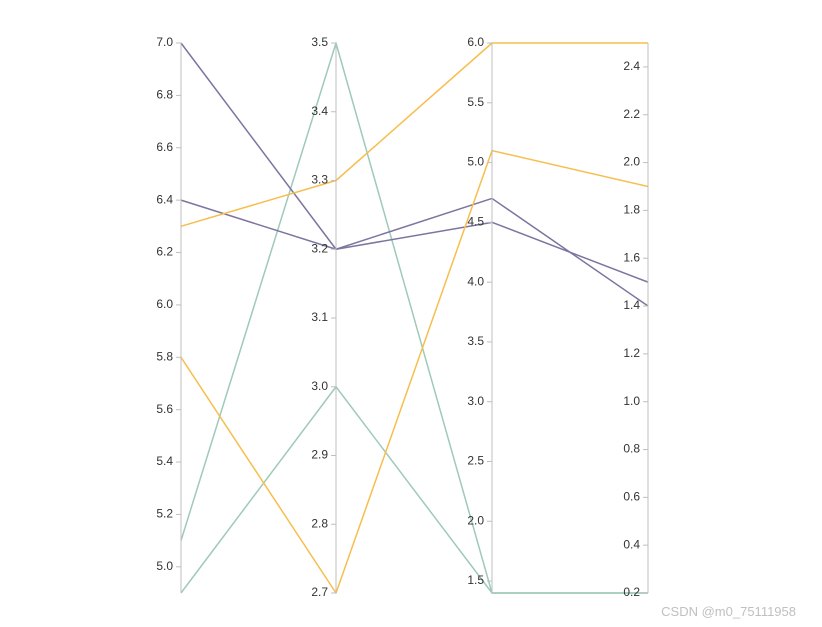  I want to click on tick-label: 0.8, so click(631, 449).